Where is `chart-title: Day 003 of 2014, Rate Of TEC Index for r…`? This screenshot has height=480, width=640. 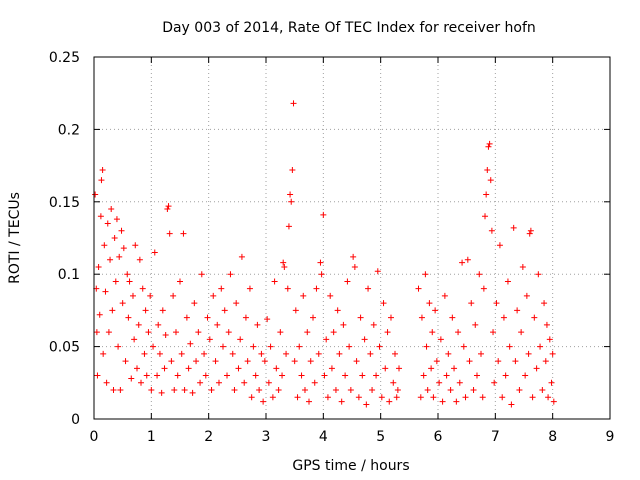 chart-title: Day 003 of 2014, Rate Of TEC Index for r… is located at coordinates (349, 28).